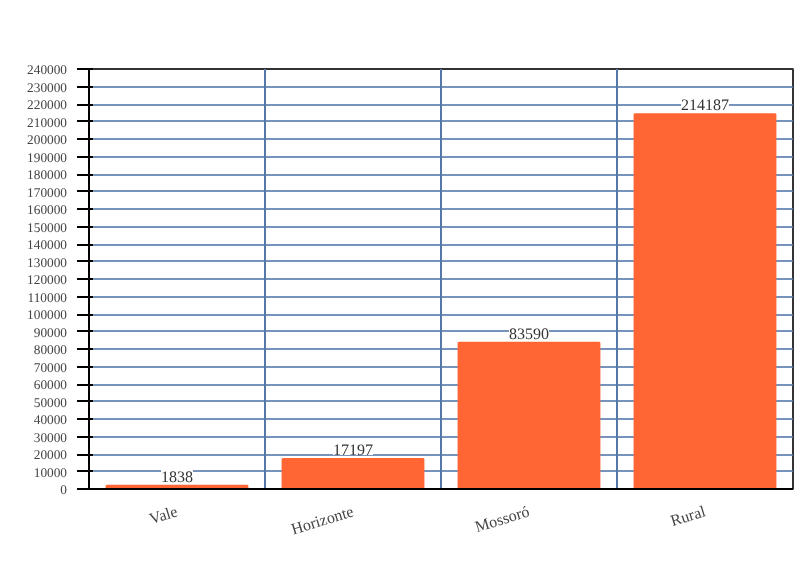 The width and height of the screenshot is (800, 588). What do you see at coordinates (323, 520) in the screenshot?
I see `x-tick-label: Horizonte` at bounding box center [323, 520].